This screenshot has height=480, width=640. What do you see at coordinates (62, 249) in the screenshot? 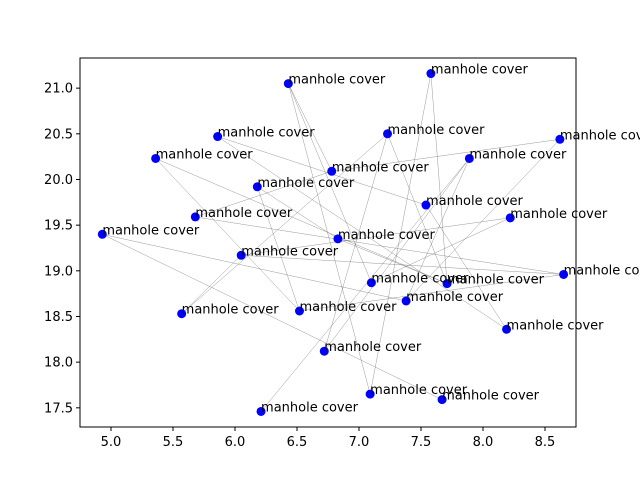
I see `y-axis: 17.5 18.0 18.5 19.0 19.5 20.0 20.5 21.0` at bounding box center [62, 249].